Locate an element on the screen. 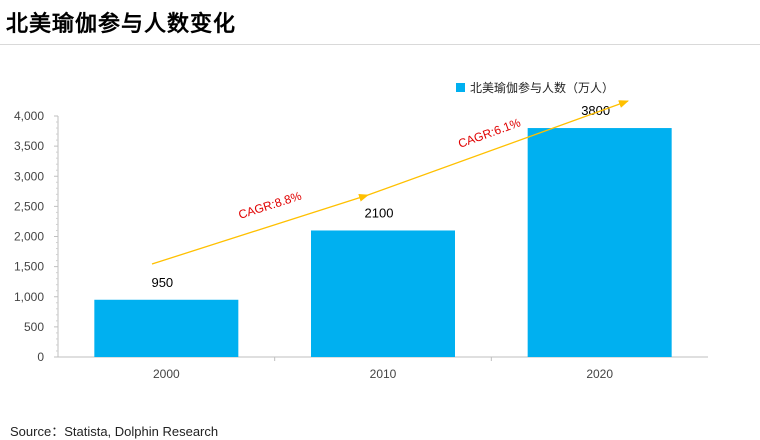  y-tick-label: 500 is located at coordinates (34, 327).